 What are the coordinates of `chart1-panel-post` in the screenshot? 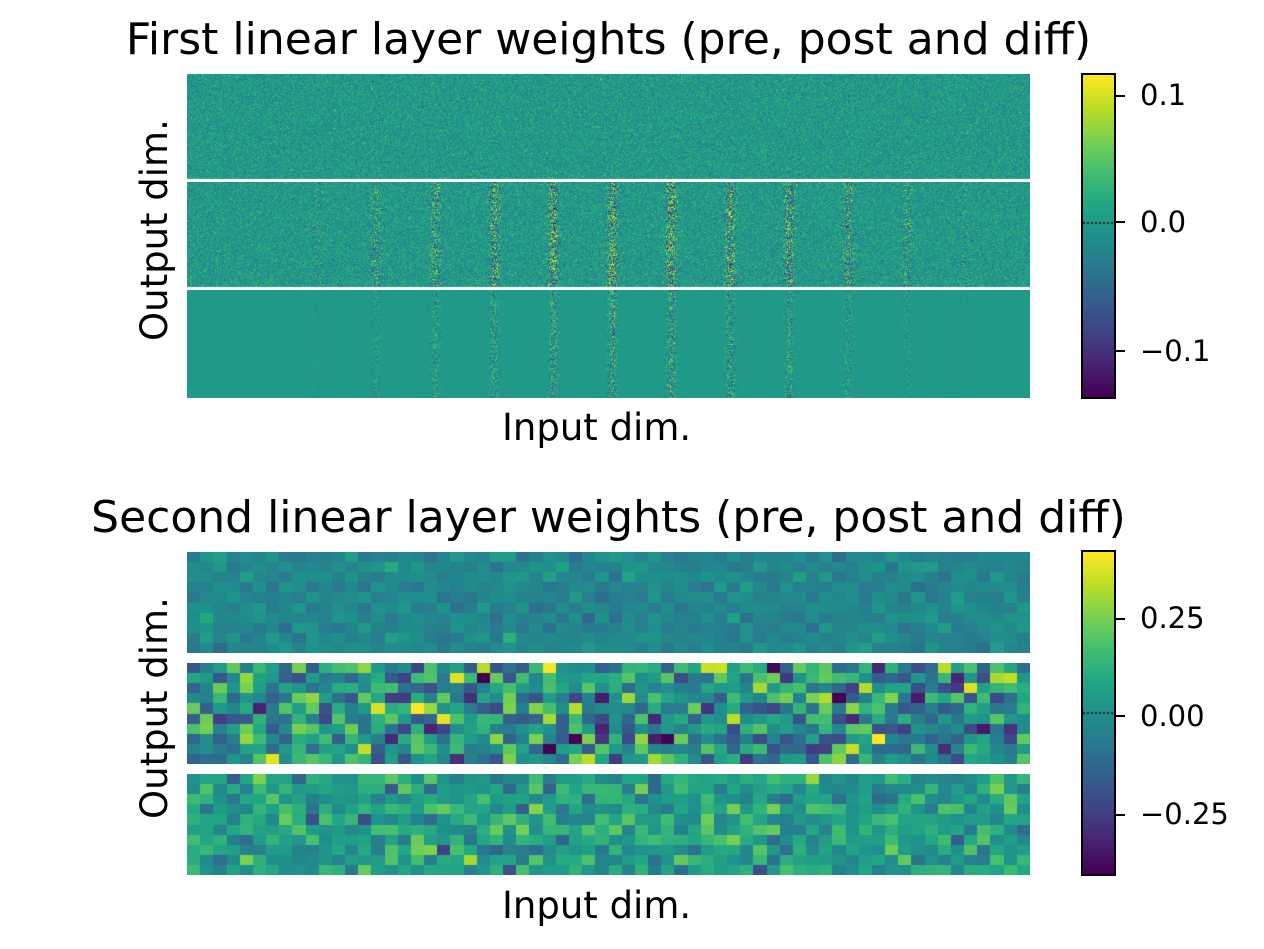 It's located at (608, 235).